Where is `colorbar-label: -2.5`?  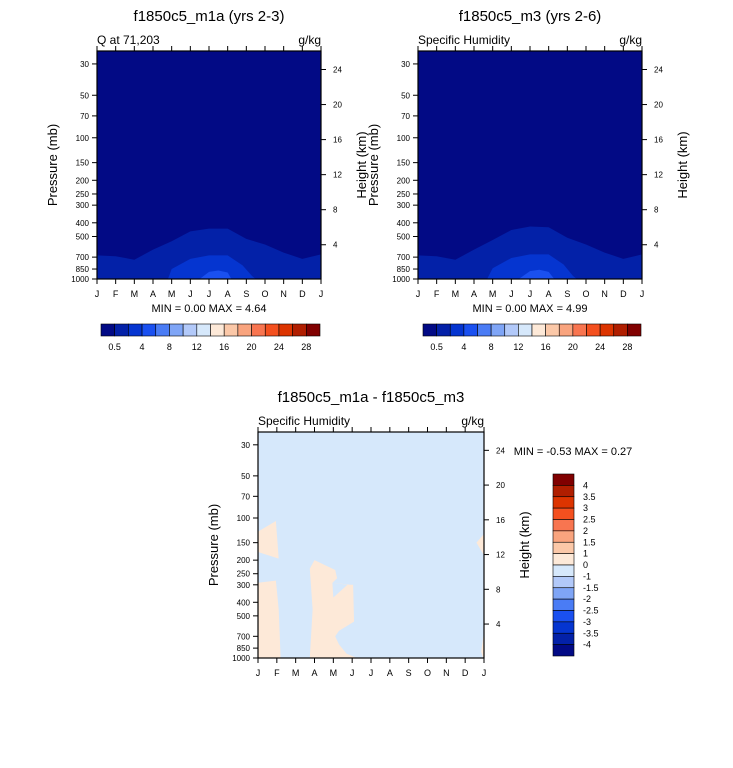 colorbar-label: -2.5 is located at coordinates (591, 611).